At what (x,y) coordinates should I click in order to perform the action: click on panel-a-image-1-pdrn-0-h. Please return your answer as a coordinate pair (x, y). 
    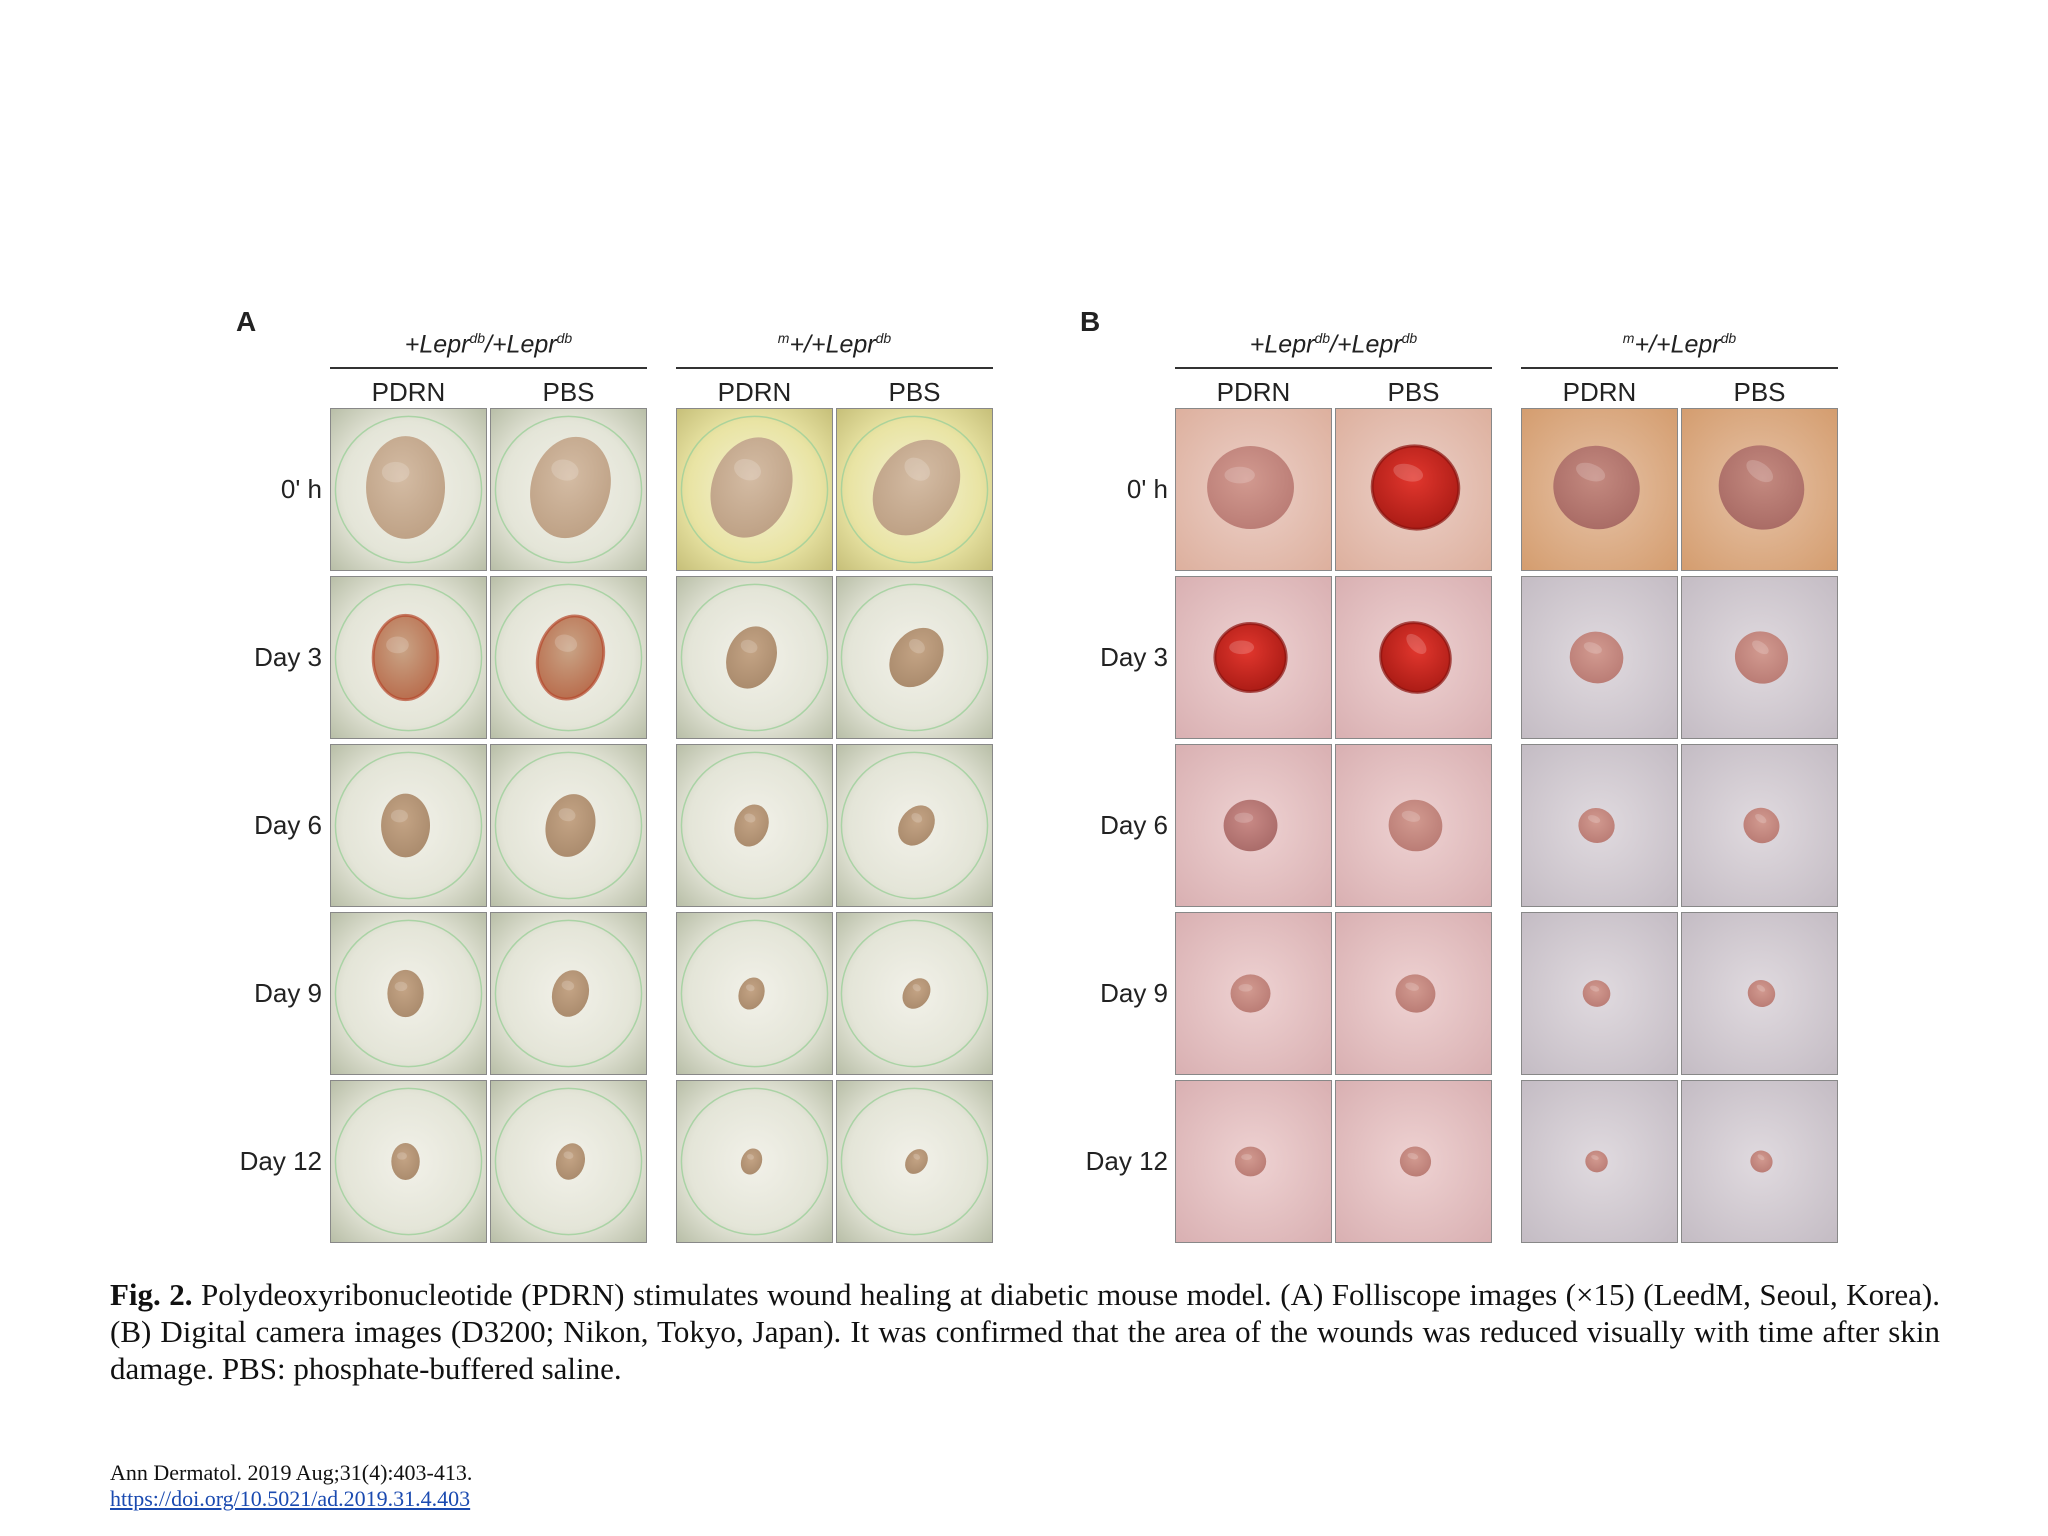
    Looking at the image, I should click on (408, 489).